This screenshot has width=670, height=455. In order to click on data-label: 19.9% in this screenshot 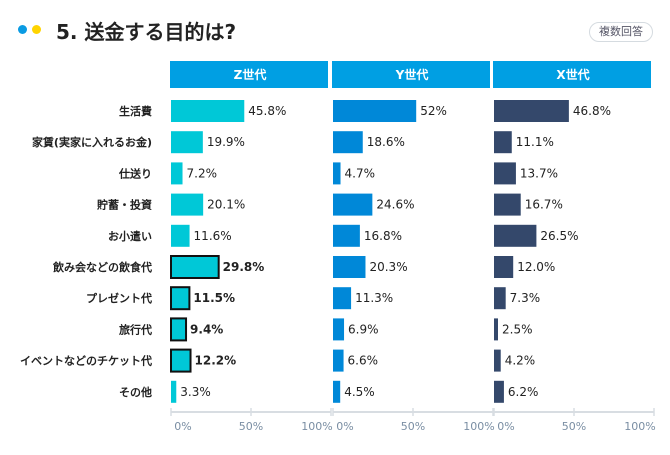, I will do `click(226, 142)`.